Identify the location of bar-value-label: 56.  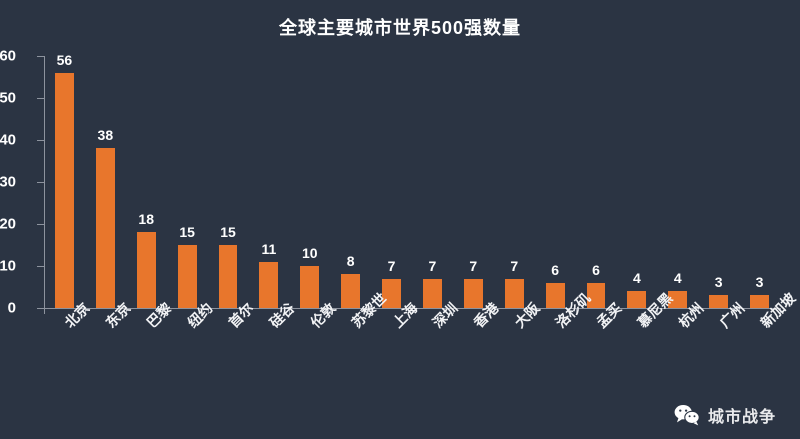
(64, 59).